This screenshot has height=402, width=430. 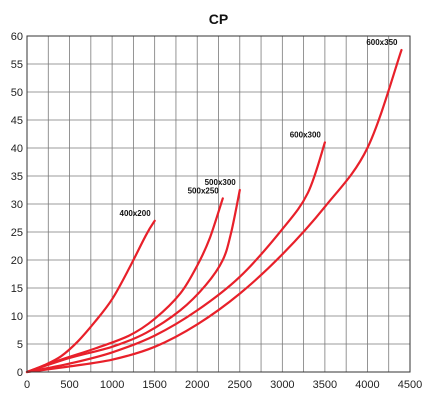 What do you see at coordinates (69, 385) in the screenshot?
I see `x-tick-label: 500` at bounding box center [69, 385].